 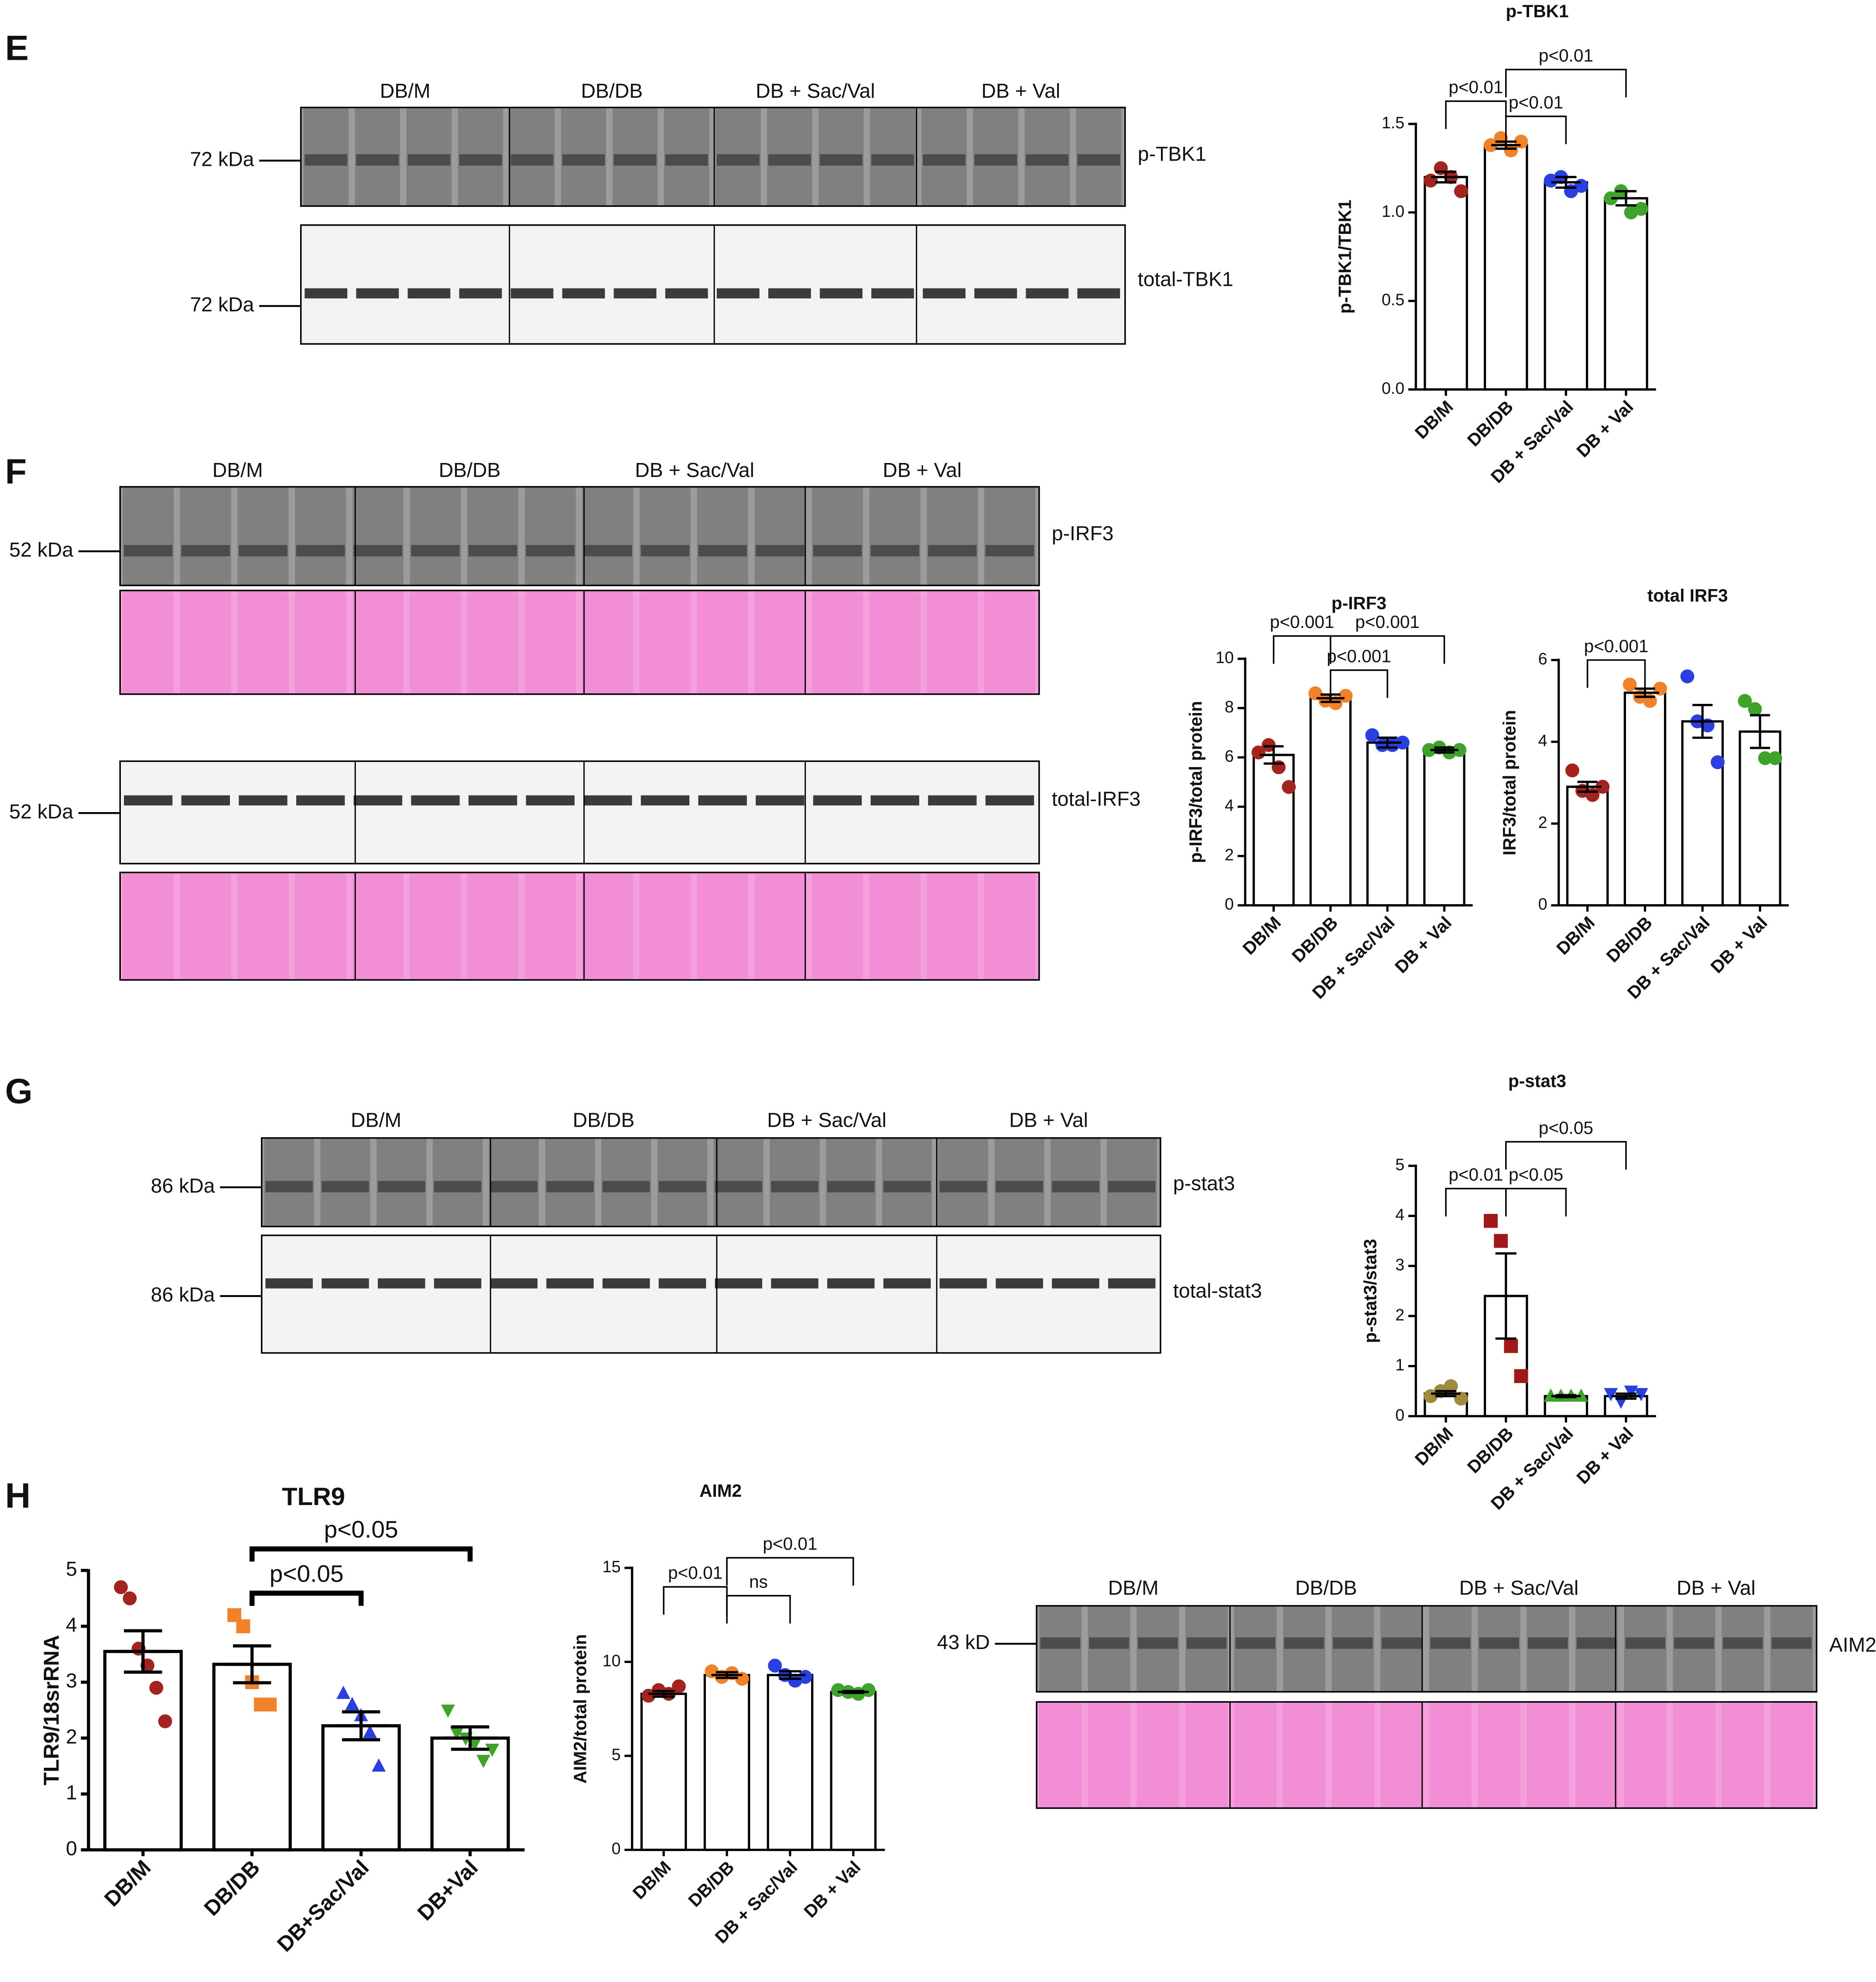 I want to click on membrane-border, so click(x=579, y=926).